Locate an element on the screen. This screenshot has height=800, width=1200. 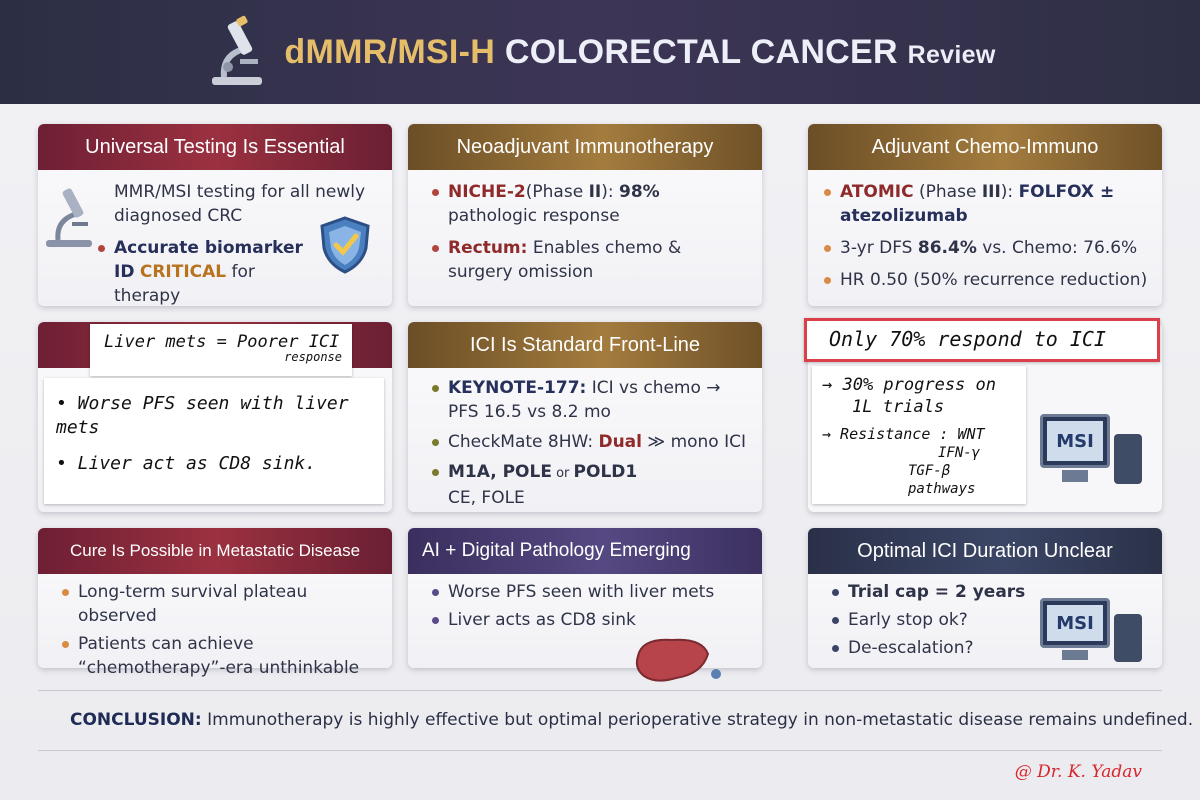
liver-note-line2: response is located at coordinates (313, 357).